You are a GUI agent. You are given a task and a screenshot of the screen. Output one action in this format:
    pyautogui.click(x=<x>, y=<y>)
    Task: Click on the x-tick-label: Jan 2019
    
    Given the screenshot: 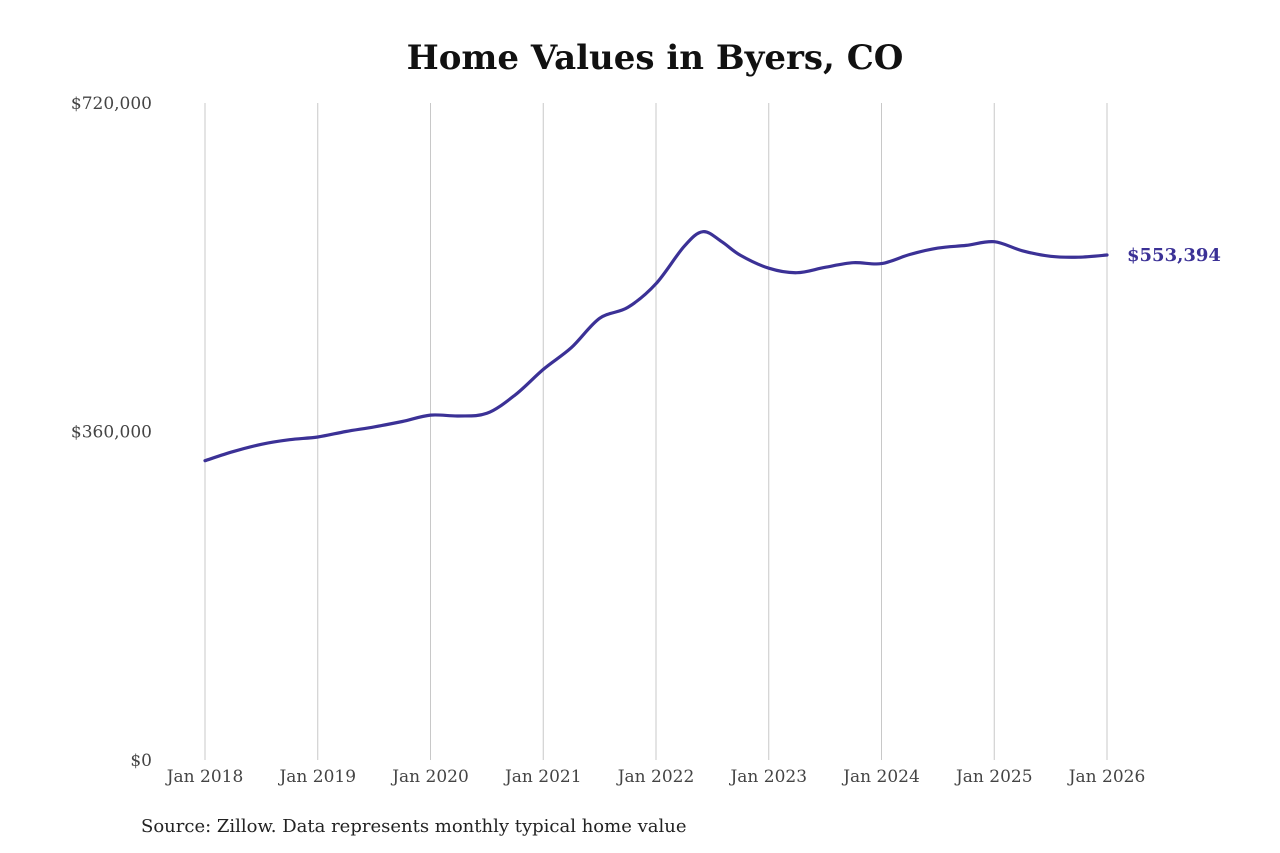 What is the action you would take?
    pyautogui.click(x=316, y=777)
    